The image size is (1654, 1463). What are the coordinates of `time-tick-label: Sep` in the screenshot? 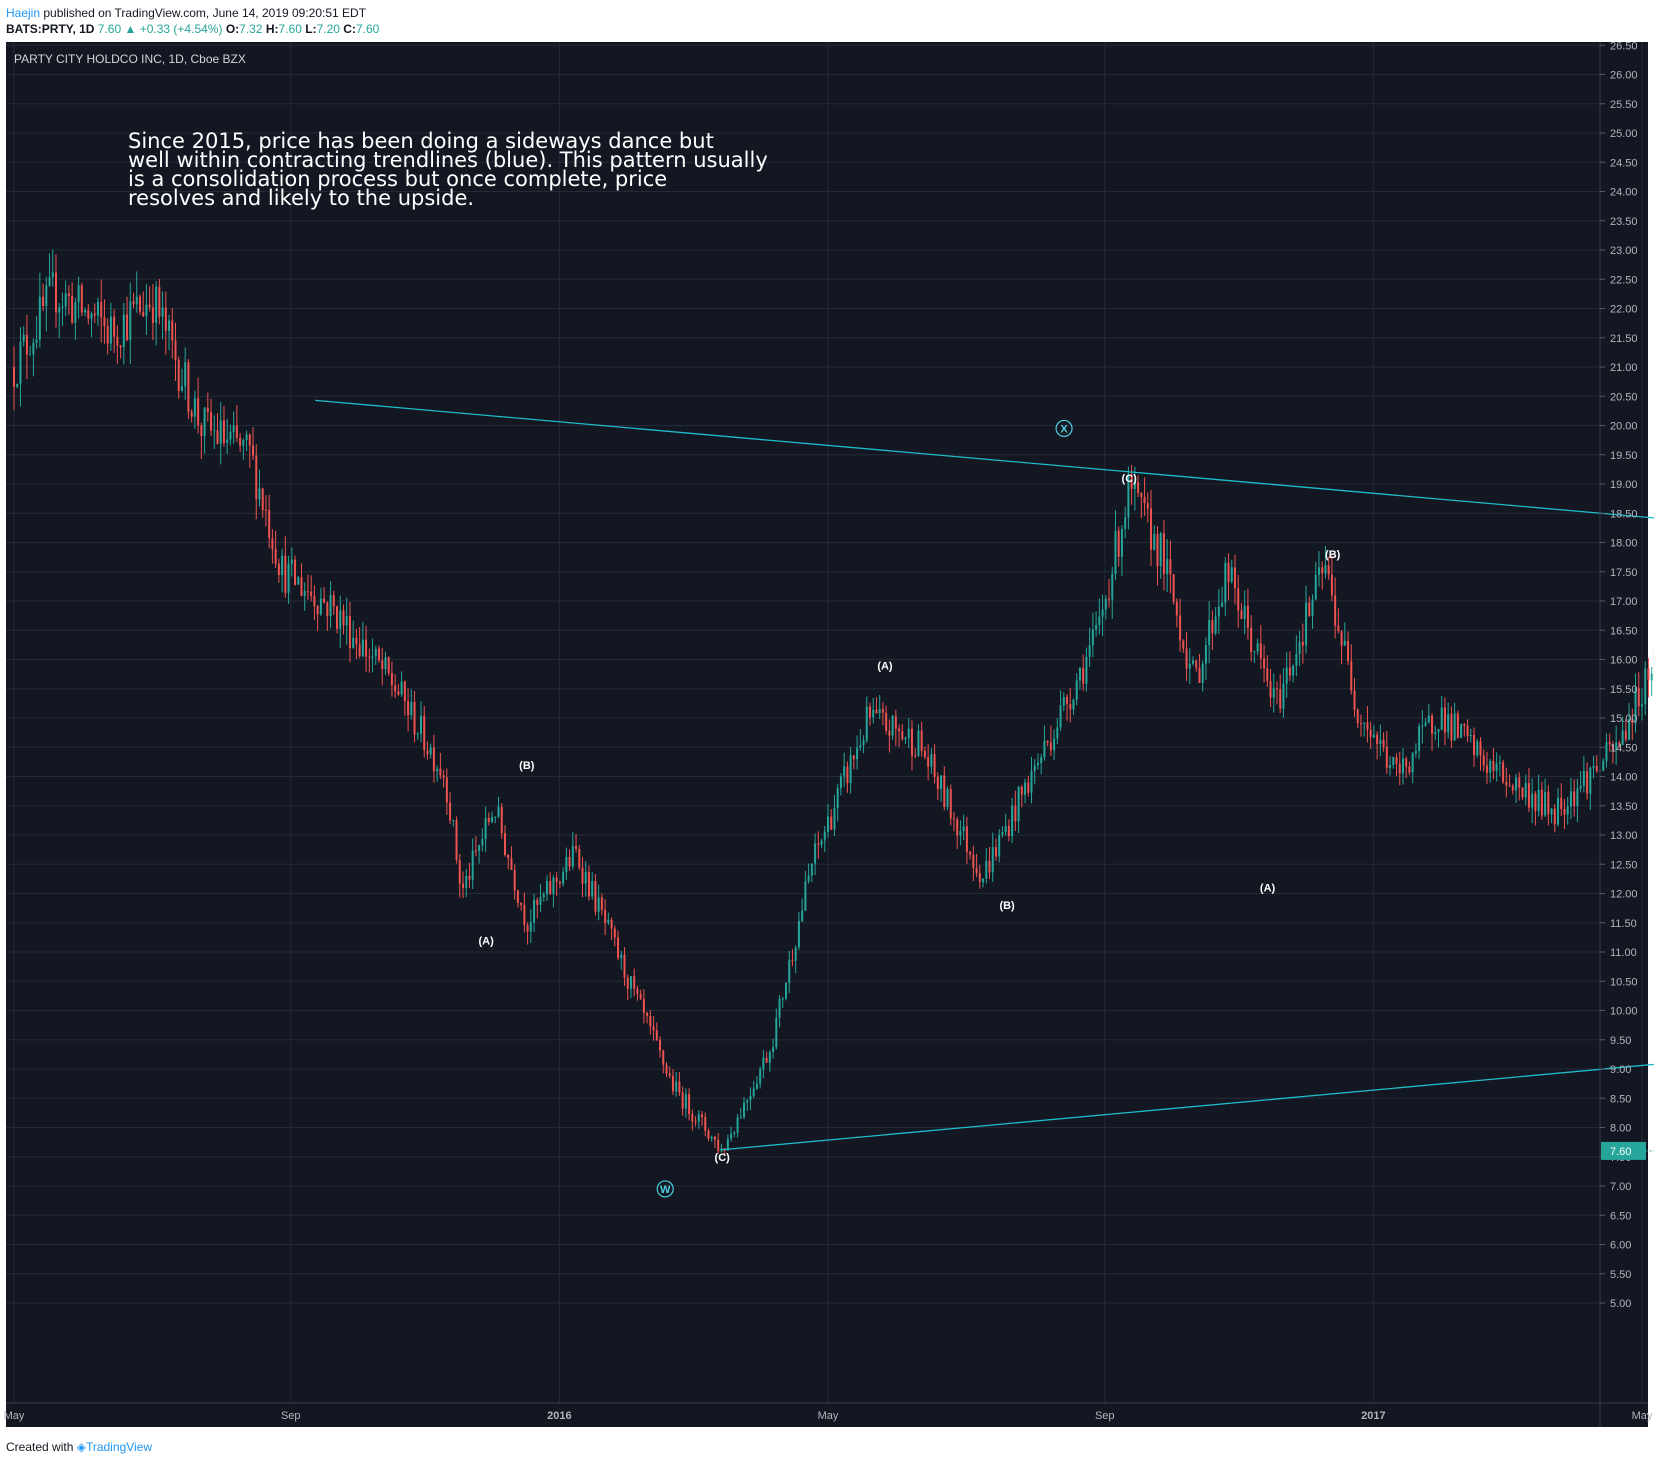 It's located at (291, 1416).